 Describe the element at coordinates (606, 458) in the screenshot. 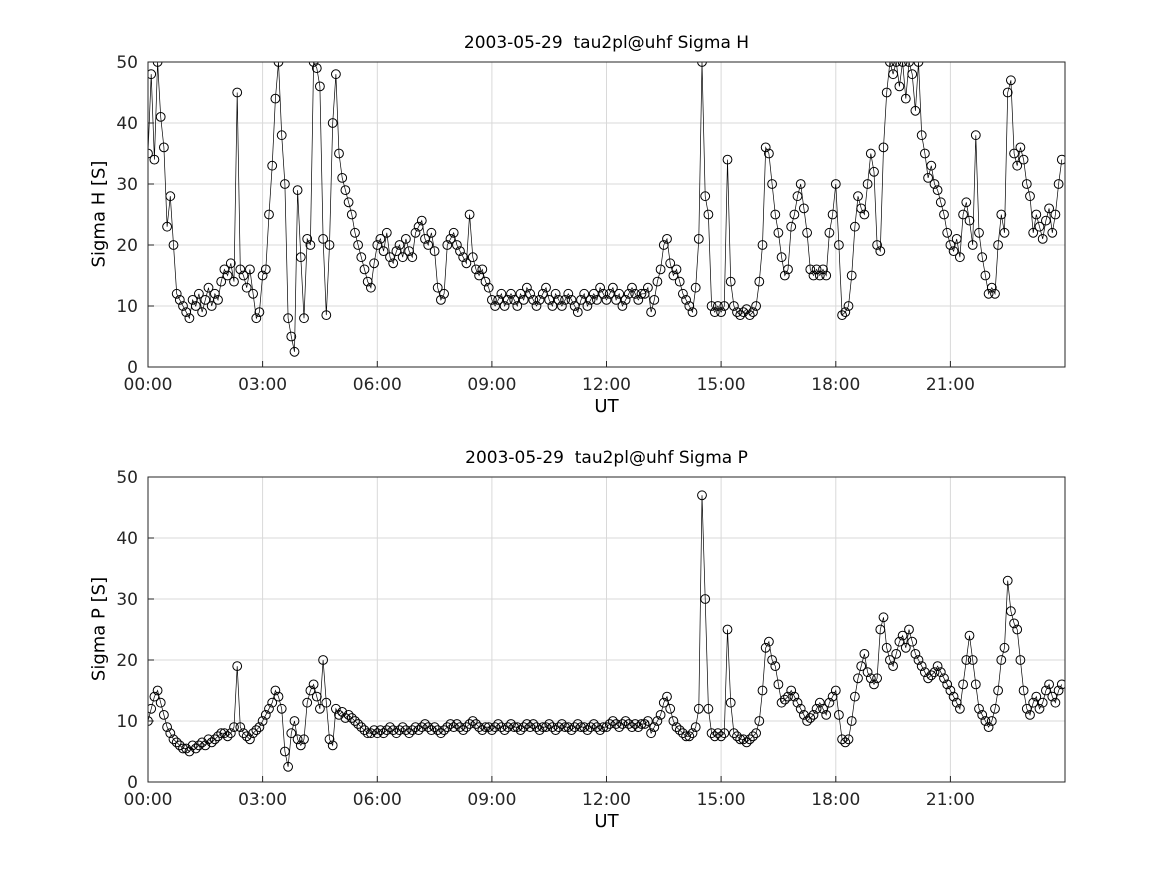

I see `sigma-p-chart-title: 2003-05-29 tau2pl@uhf Sigma P` at that location.